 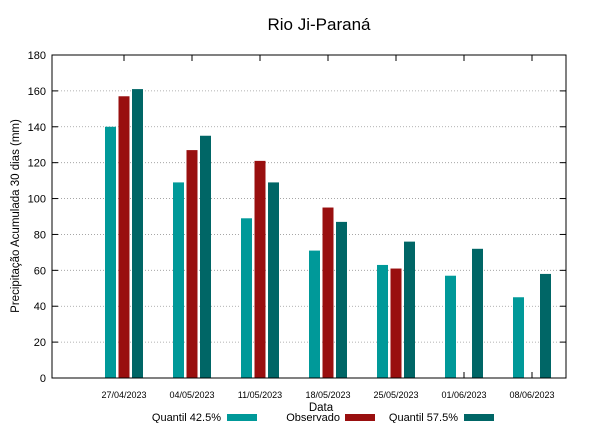 I want to click on y-tick-label: 80, so click(x=40, y=235).